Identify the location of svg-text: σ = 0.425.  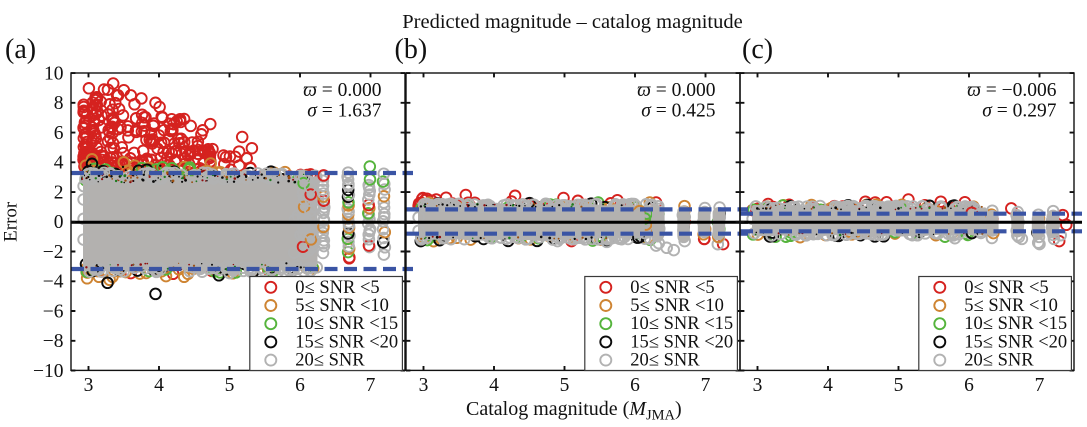
(678, 110).